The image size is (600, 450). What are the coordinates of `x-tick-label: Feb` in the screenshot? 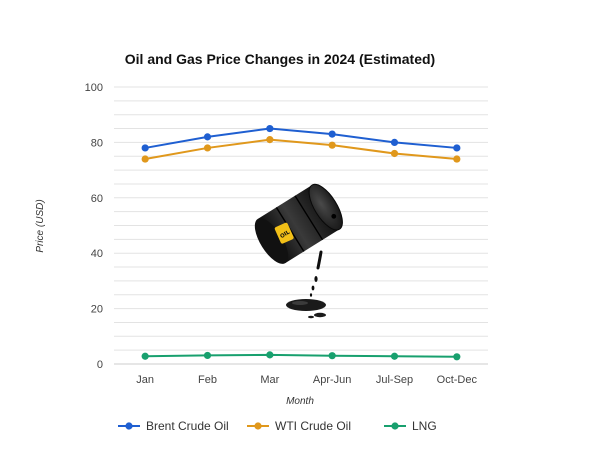 It's located at (207, 380).